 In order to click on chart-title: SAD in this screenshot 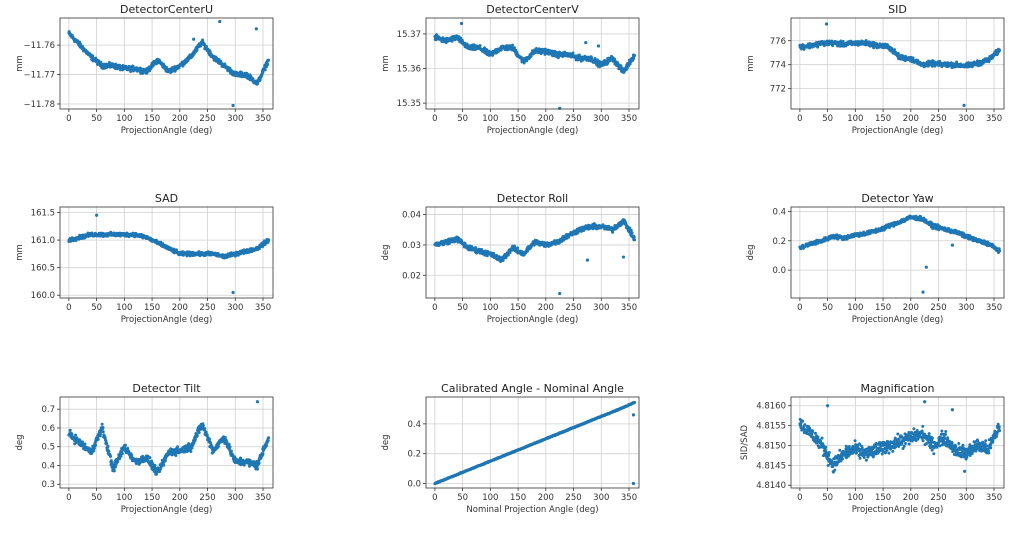, I will do `click(166, 198)`.